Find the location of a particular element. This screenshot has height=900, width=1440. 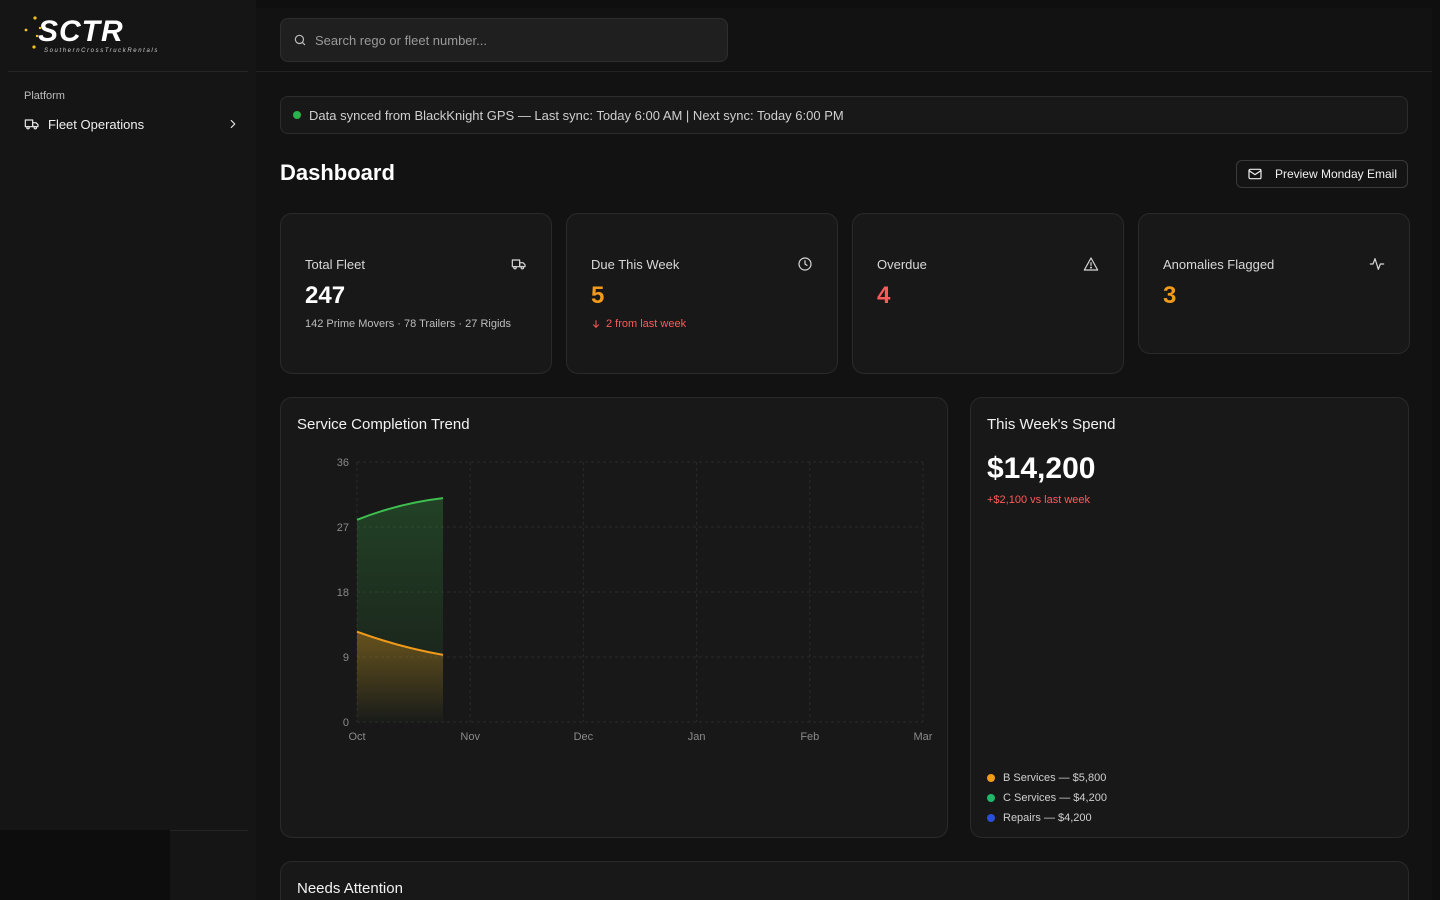

stat-label: Overdue is located at coordinates (902, 264).